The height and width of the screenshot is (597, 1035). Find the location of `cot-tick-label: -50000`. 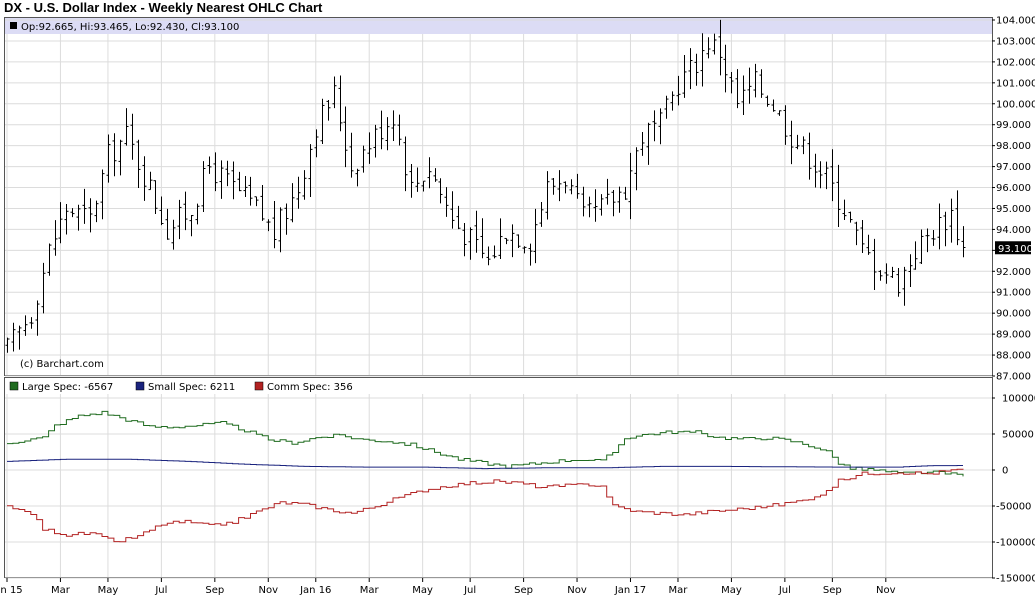

cot-tick-label: -50000 is located at coordinates (1013, 507).